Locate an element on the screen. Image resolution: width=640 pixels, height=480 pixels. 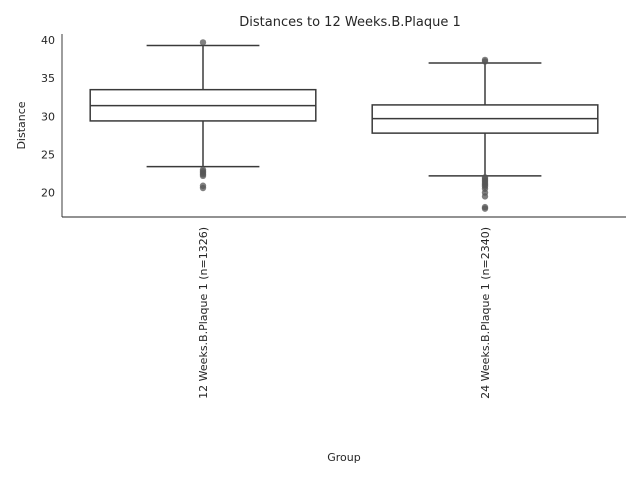
y-axis-ticks: 20 25 30 35 40 is located at coordinates (48, 117).